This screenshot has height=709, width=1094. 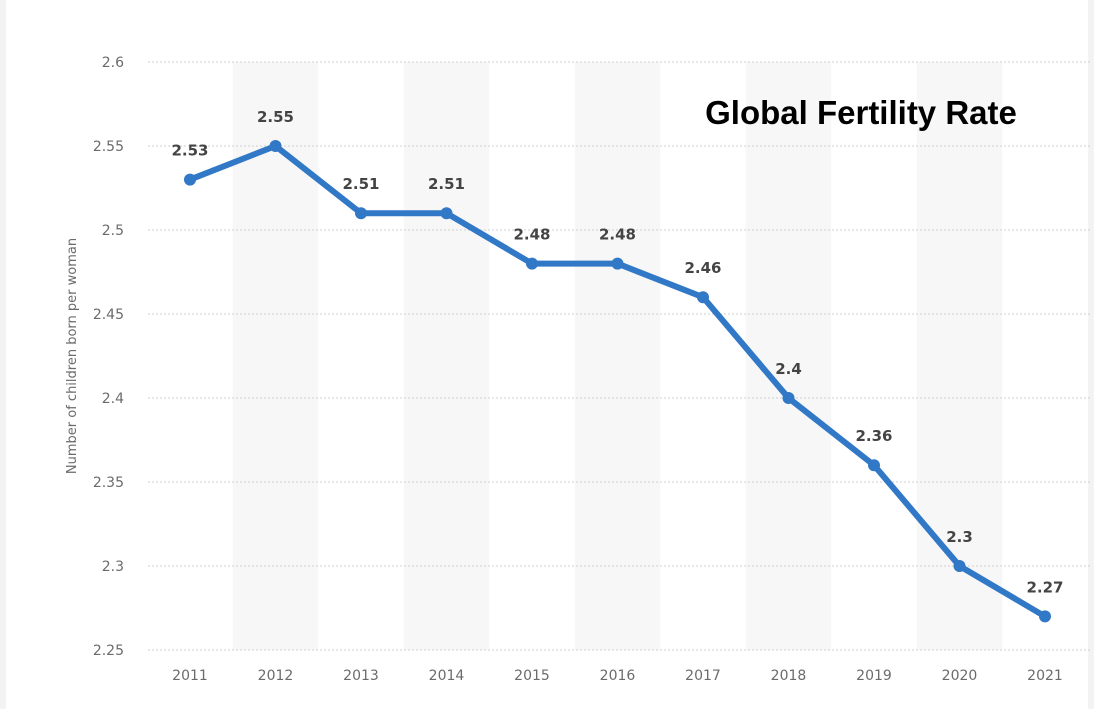 What do you see at coordinates (1045, 676) in the screenshot?
I see `x-tick-label: 2021` at bounding box center [1045, 676].